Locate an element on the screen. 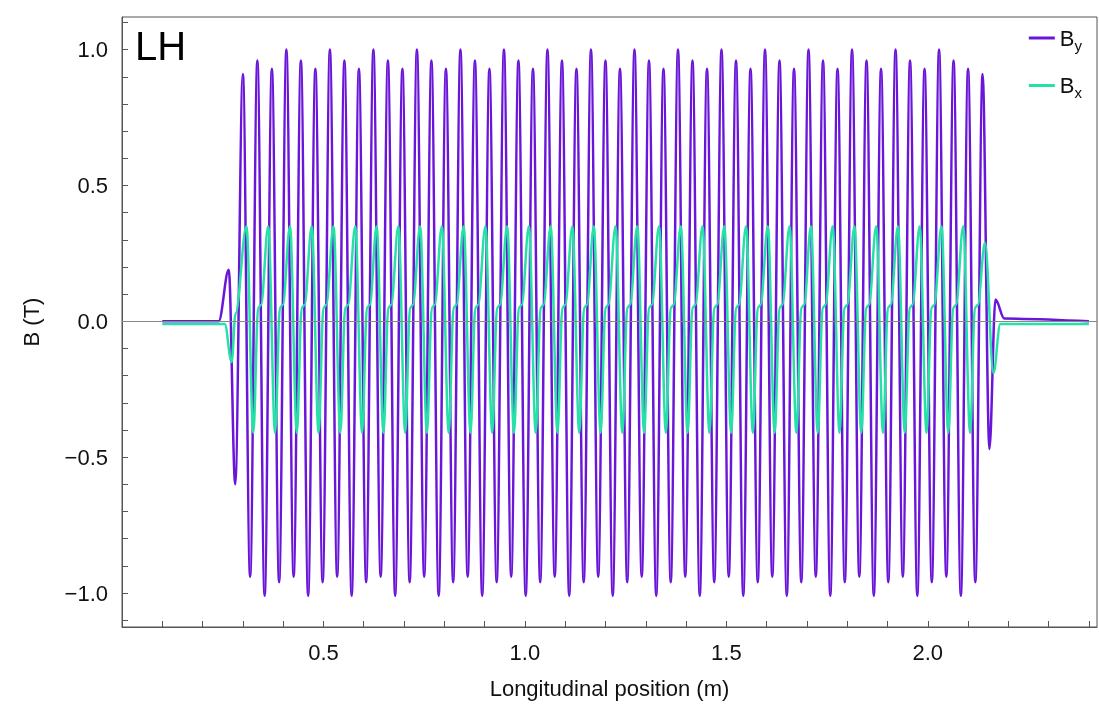  y-tick-label: −0.5 is located at coordinates (86, 457).